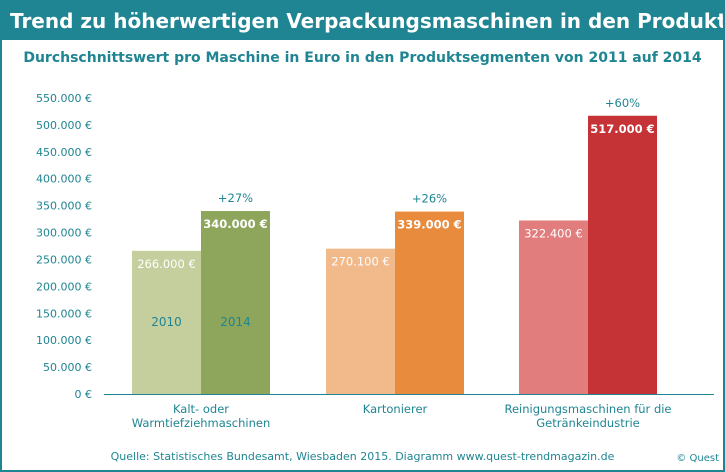 This screenshot has height=472, width=725. What do you see at coordinates (64, 125) in the screenshot?
I see `y-tick-label: 500.000 €` at bounding box center [64, 125].